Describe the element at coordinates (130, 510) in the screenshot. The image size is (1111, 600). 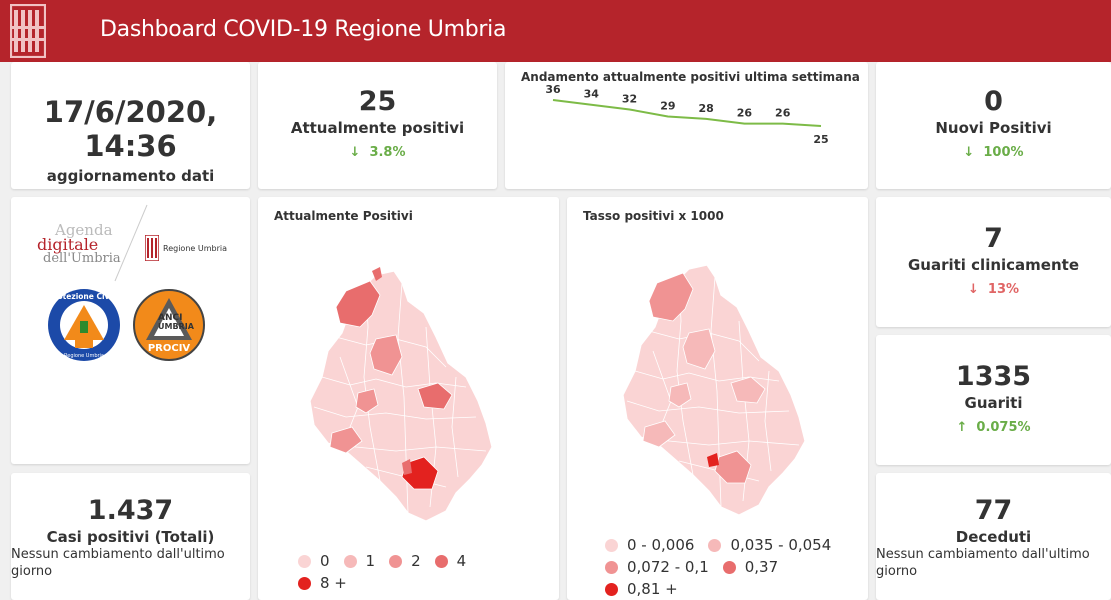
I see `total-cases-value: 1.437` at that location.